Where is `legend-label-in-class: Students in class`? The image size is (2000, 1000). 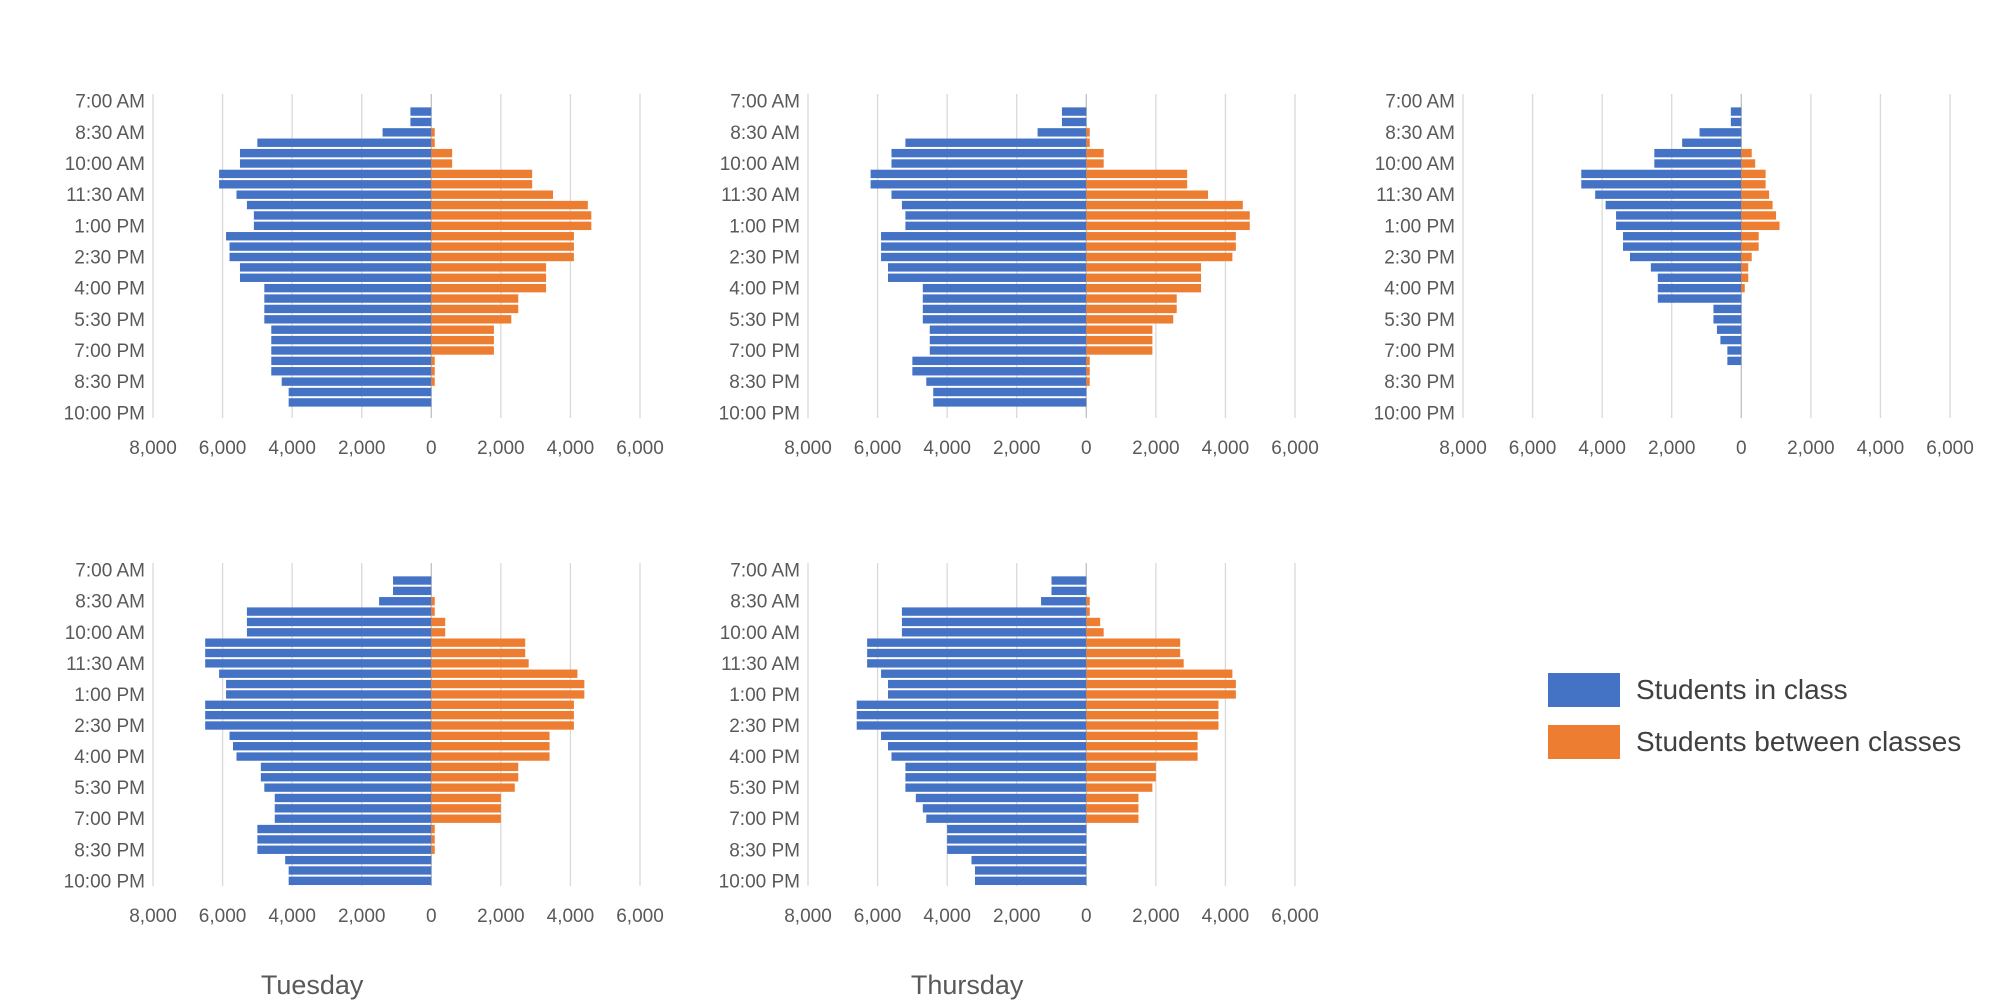 legend-label-in-class: Students in class is located at coordinates (1742, 689).